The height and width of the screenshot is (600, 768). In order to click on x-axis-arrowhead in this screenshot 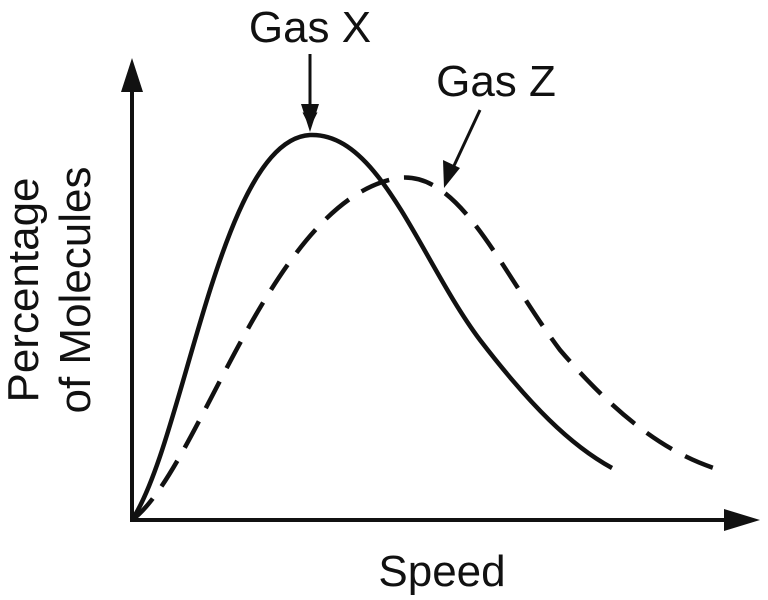, I will do `click(742, 520)`.